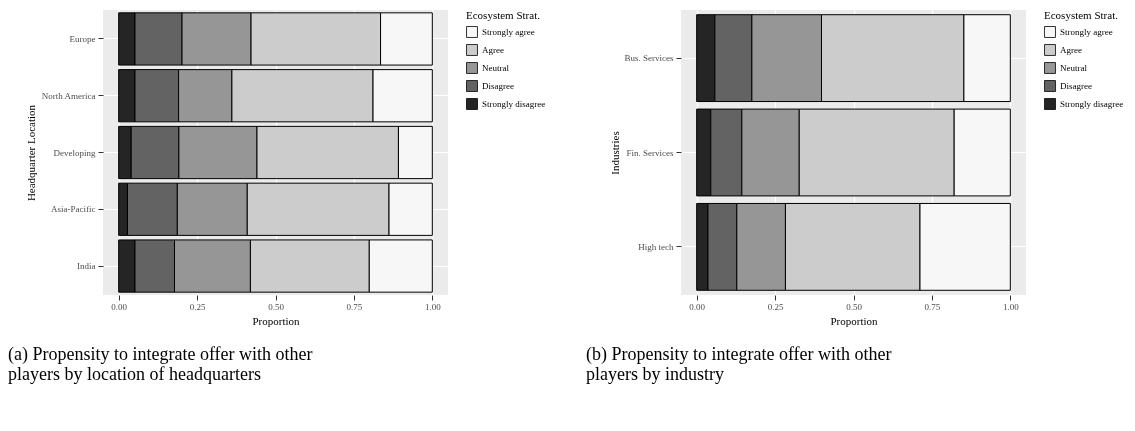  What do you see at coordinates (649, 58) in the screenshot?
I see `y-tick-label: Bus. Services` at bounding box center [649, 58].